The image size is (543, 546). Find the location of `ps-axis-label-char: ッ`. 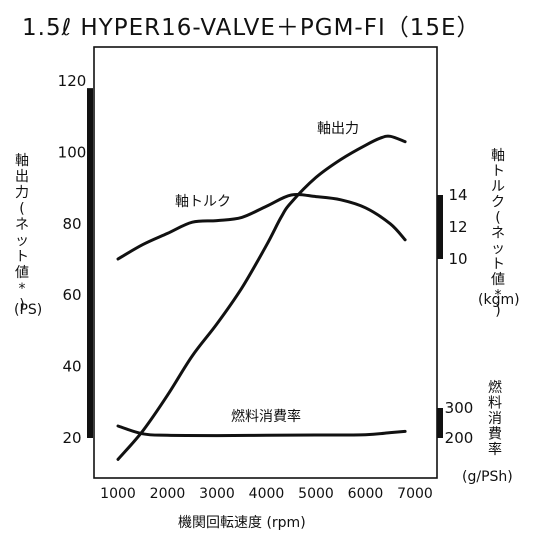

ps-axis-label-char: ッ is located at coordinates (22, 241).